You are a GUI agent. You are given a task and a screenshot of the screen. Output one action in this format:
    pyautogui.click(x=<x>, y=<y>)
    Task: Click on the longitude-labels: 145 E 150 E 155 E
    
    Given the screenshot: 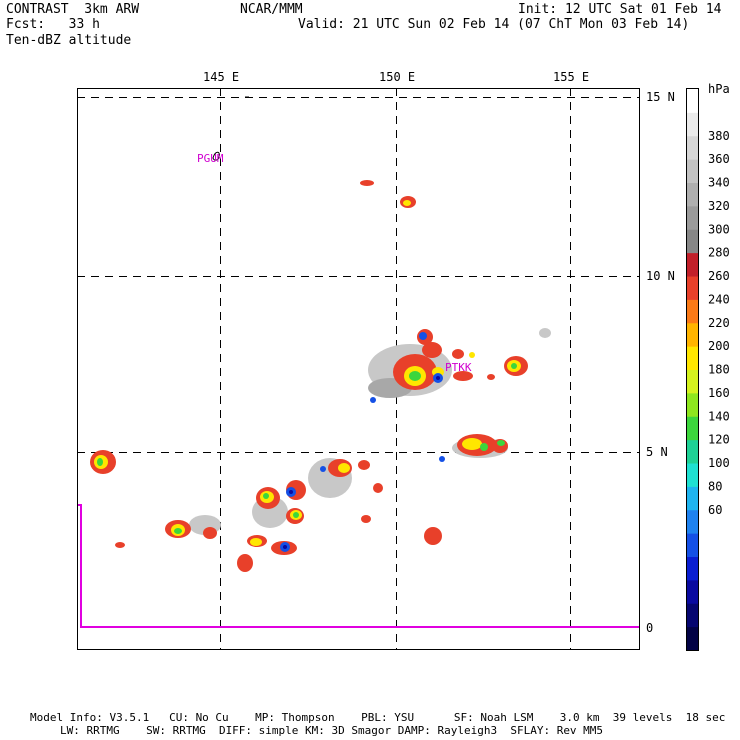 What is the action you would take?
    pyautogui.click(x=396, y=77)
    